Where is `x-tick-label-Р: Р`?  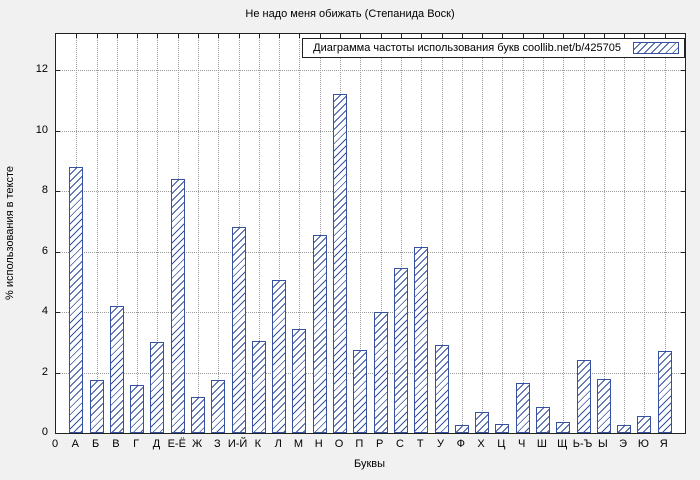 x-tick-label-Р: Р is located at coordinates (379, 444).